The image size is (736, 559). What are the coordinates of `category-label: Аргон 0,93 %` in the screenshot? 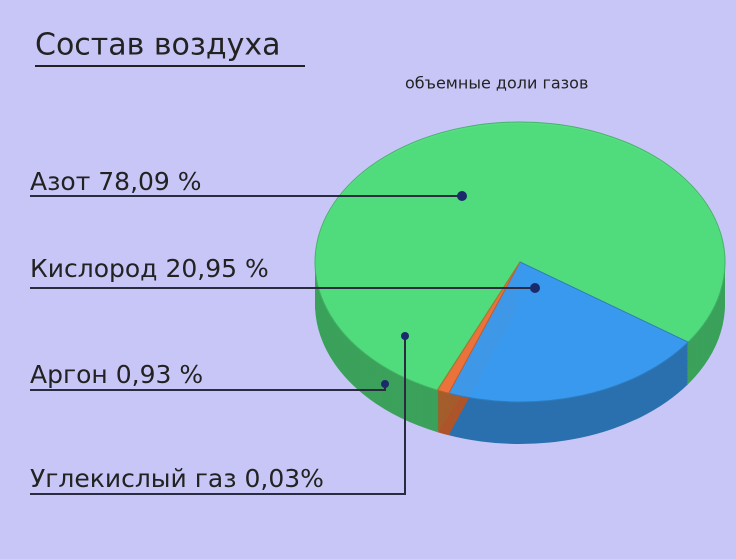 It's located at (116, 374).